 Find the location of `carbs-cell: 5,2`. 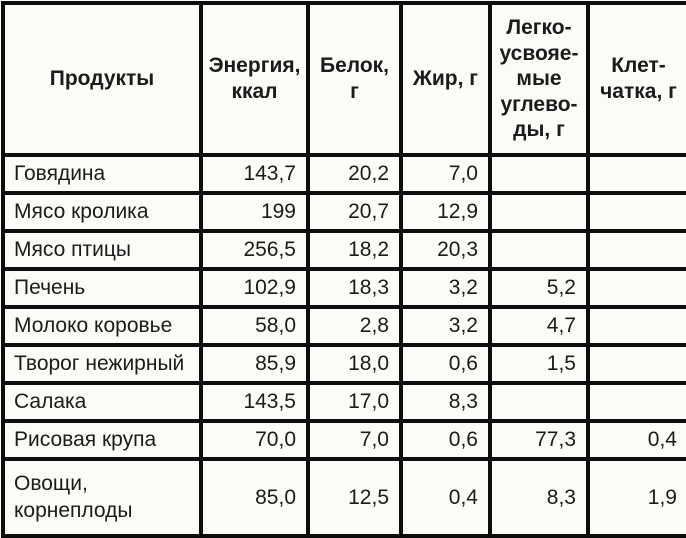

carbs-cell: 5,2 is located at coordinates (539, 288).